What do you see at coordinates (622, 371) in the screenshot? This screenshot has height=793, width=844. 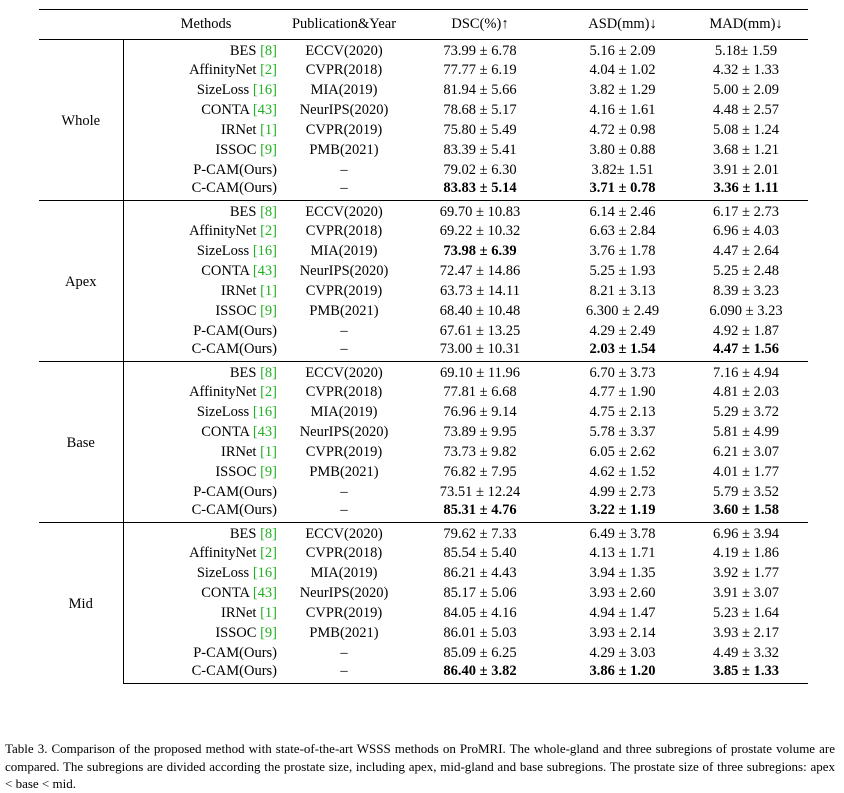 I see `asd-cell: 6.70 ± 3.73` at bounding box center [622, 371].